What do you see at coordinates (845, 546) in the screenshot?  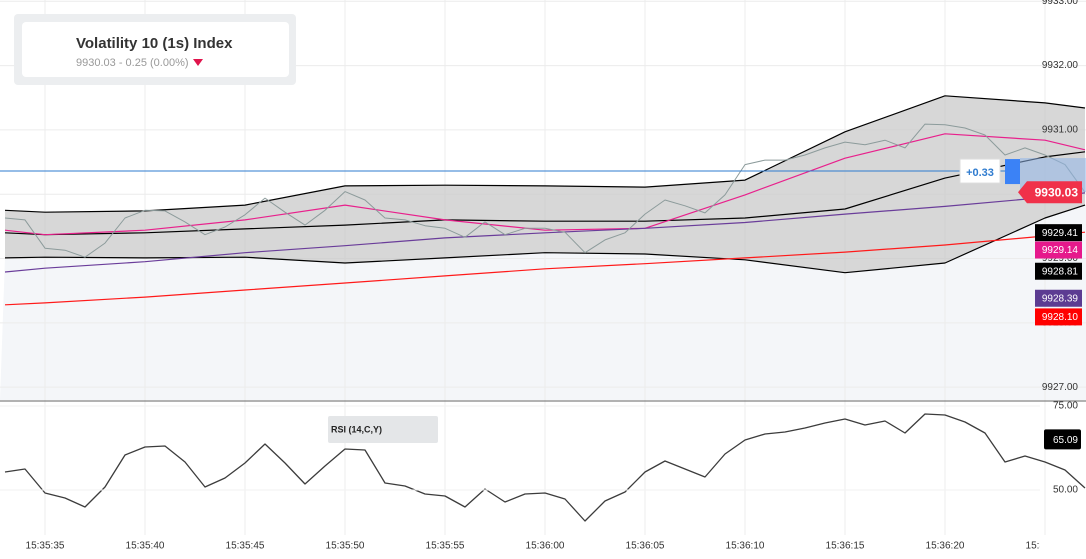 I see `x-tick-label: 15:36:15` at bounding box center [845, 546].